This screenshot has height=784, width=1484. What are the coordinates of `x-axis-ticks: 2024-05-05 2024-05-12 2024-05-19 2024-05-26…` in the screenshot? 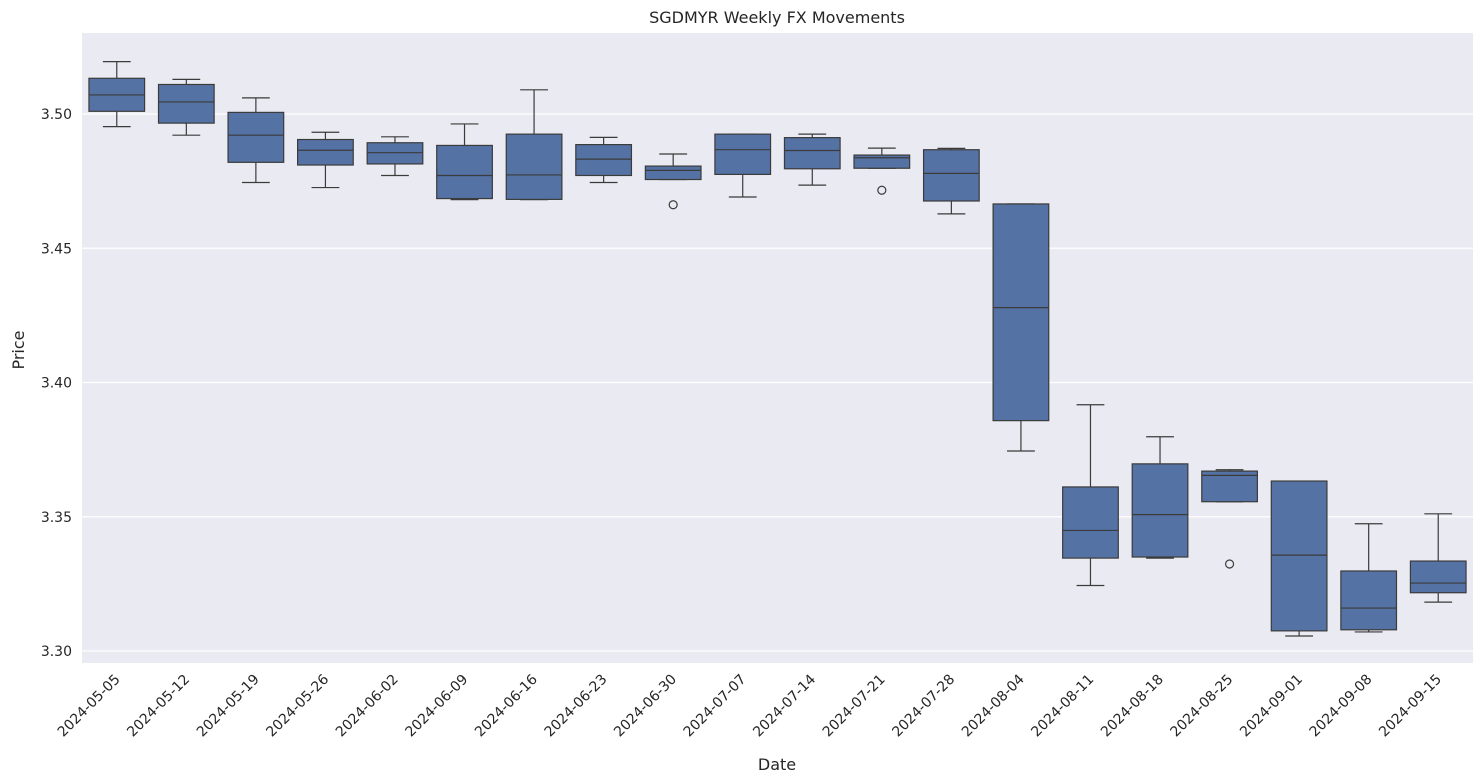 It's located at (750, 705).